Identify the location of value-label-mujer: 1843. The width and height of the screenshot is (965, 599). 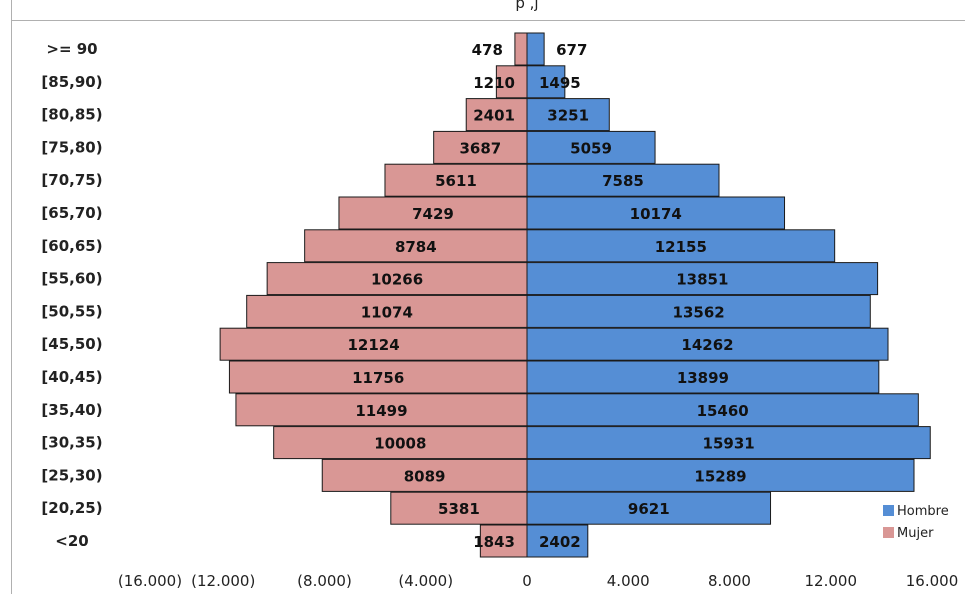
(494, 542).